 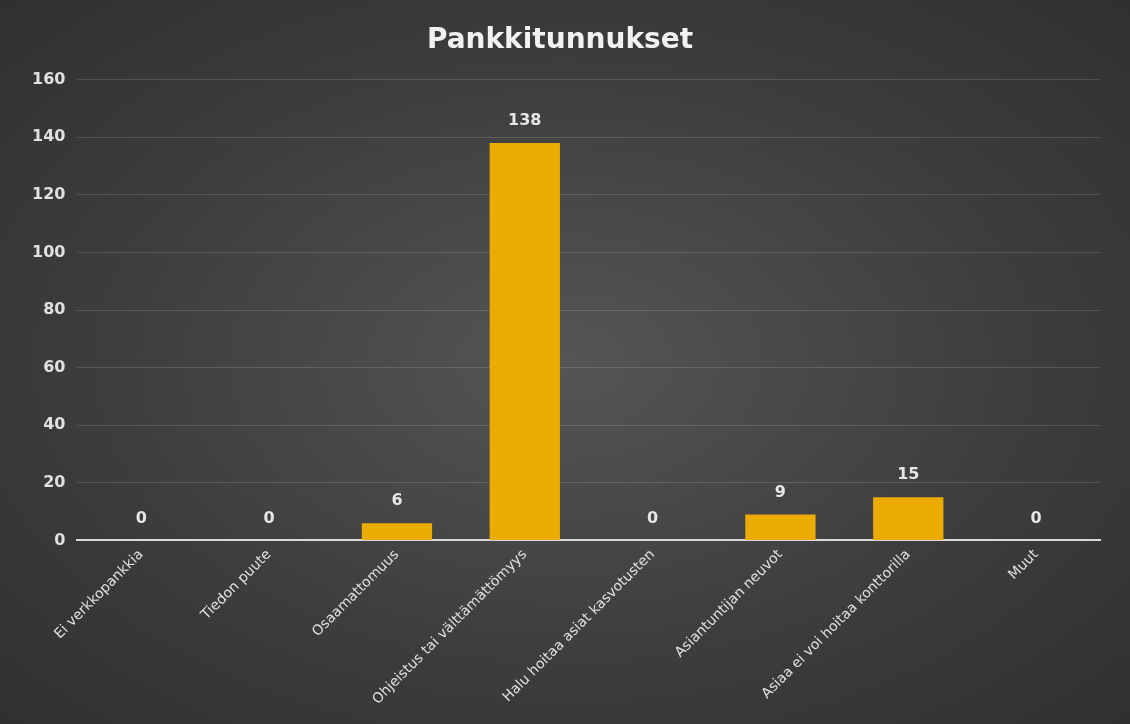 What do you see at coordinates (48, 136) in the screenshot?
I see `y-tick-label: 140` at bounding box center [48, 136].